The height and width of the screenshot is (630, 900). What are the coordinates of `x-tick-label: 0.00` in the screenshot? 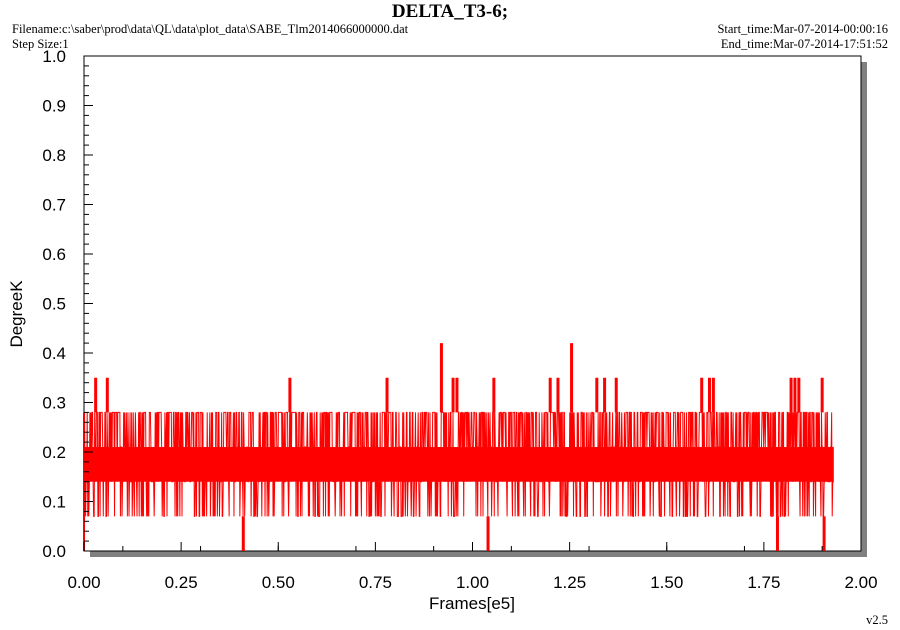 It's located at (83, 582).